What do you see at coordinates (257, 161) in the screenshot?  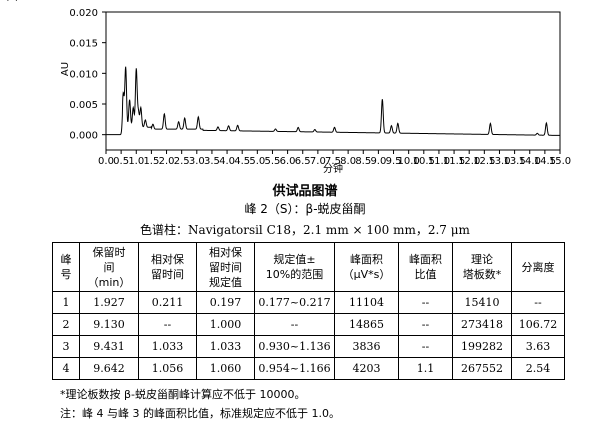 I see `x-tick-label: 5.0` at bounding box center [257, 161].